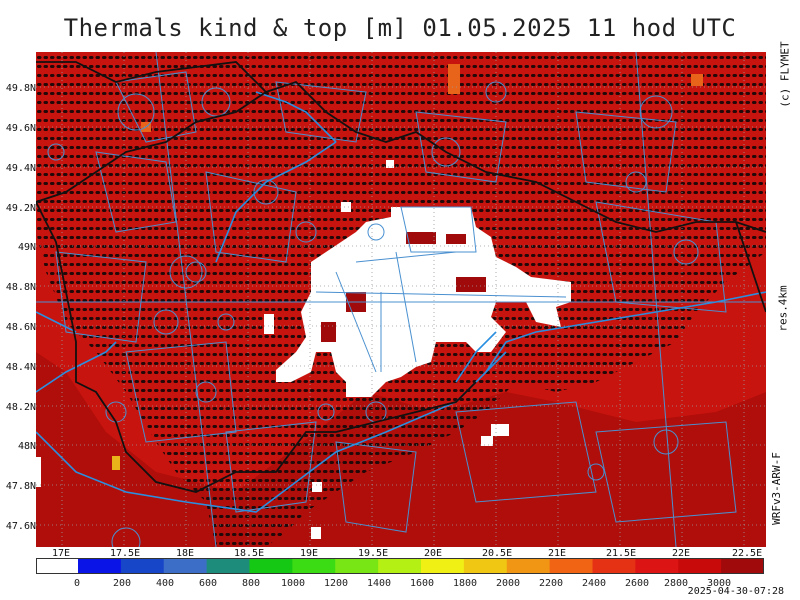 This screenshot has width=800, height=600. Describe the element at coordinates (783, 308) in the screenshot. I see `resolution-label: res.4km` at that location.